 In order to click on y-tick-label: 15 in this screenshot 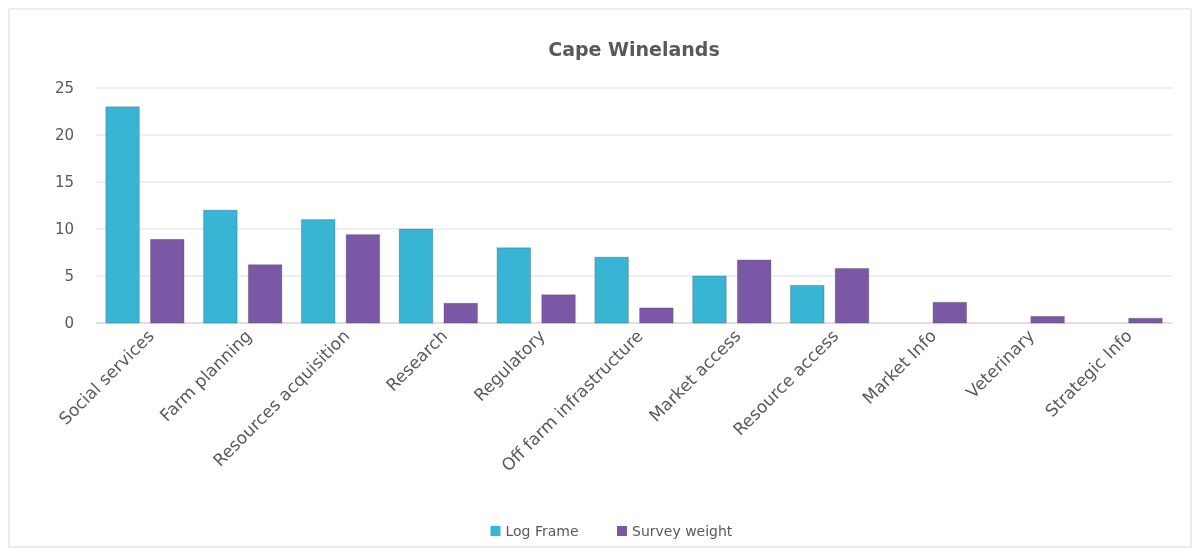, I will do `click(64, 182)`.